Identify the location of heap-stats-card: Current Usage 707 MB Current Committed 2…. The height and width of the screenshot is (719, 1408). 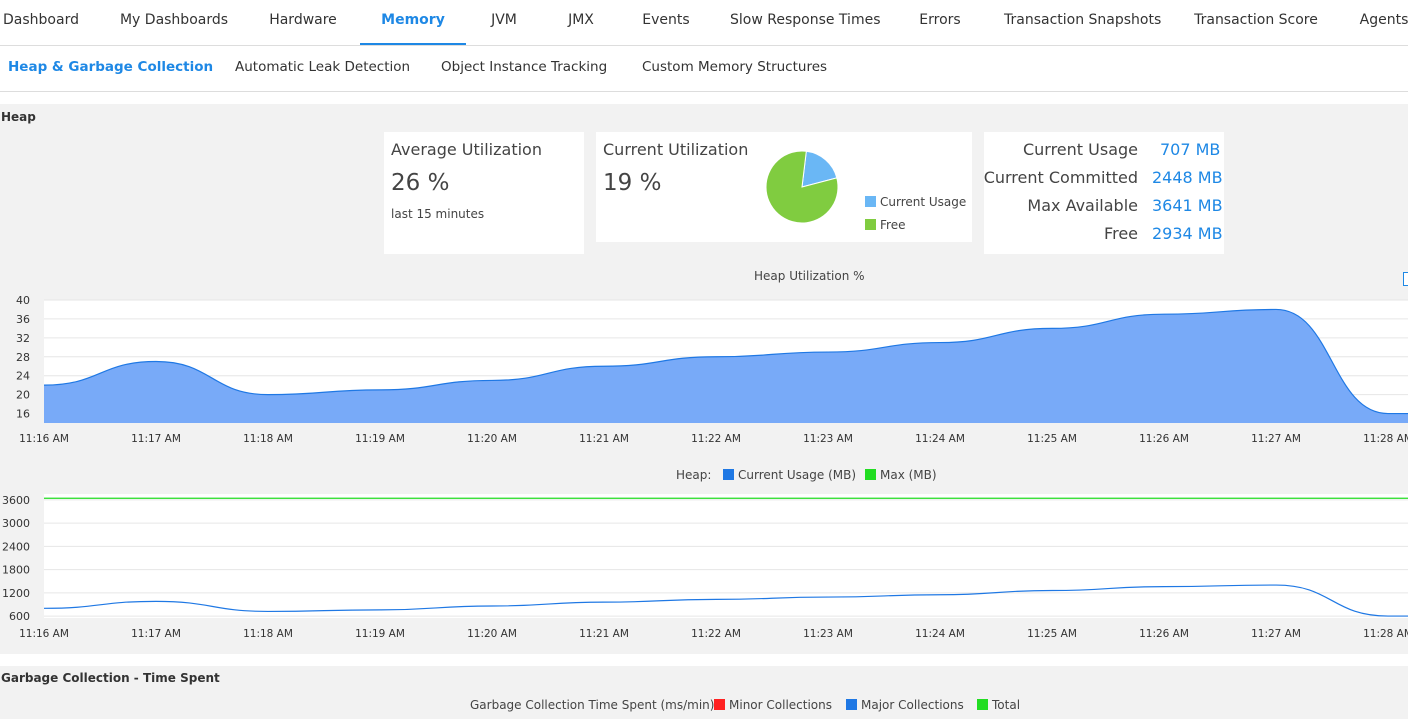
(1104, 193).